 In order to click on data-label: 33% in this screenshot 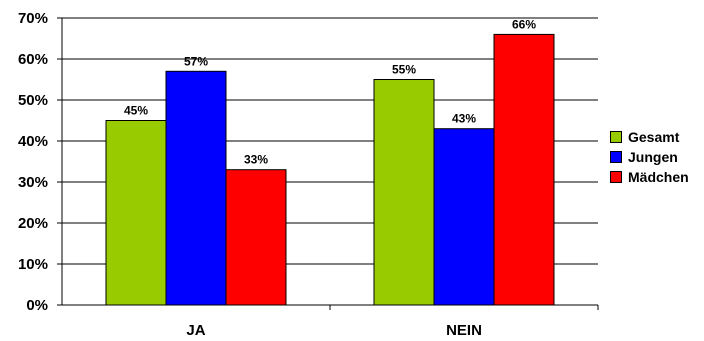, I will do `click(256, 160)`.